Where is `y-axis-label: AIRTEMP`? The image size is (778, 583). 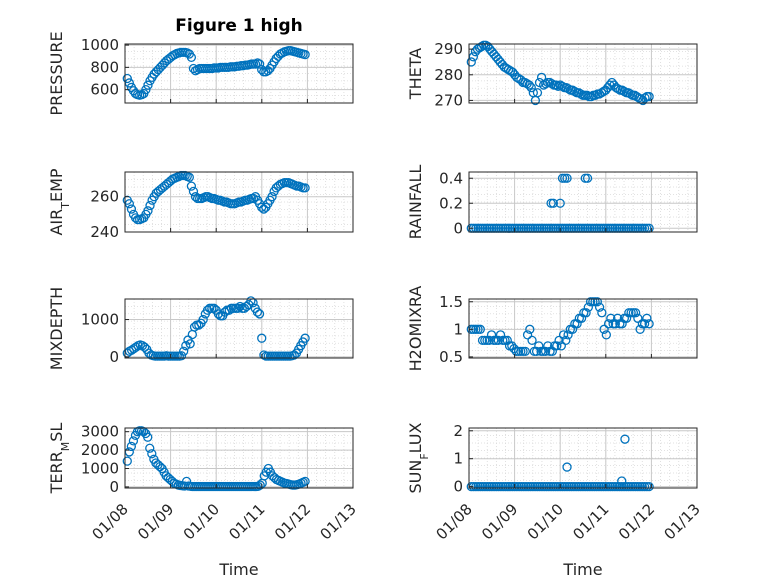 y-axis-label: AIRTEMP is located at coordinates (59, 201).